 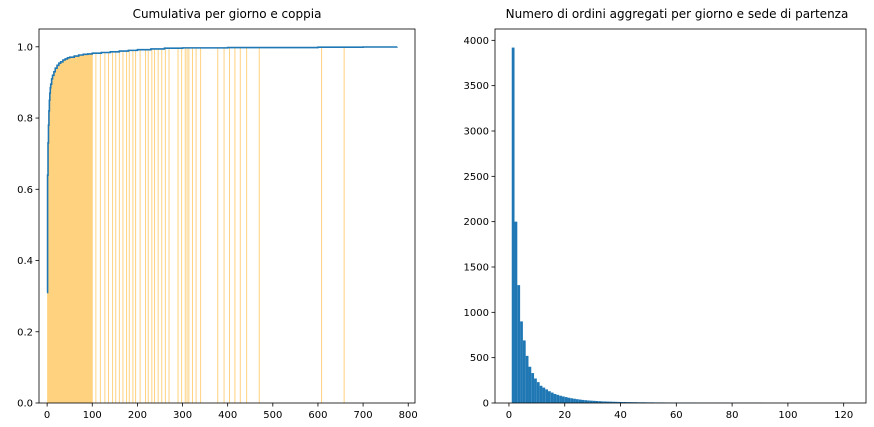 I want to click on cumulative-x-tick-label: 800, so click(x=408, y=415).